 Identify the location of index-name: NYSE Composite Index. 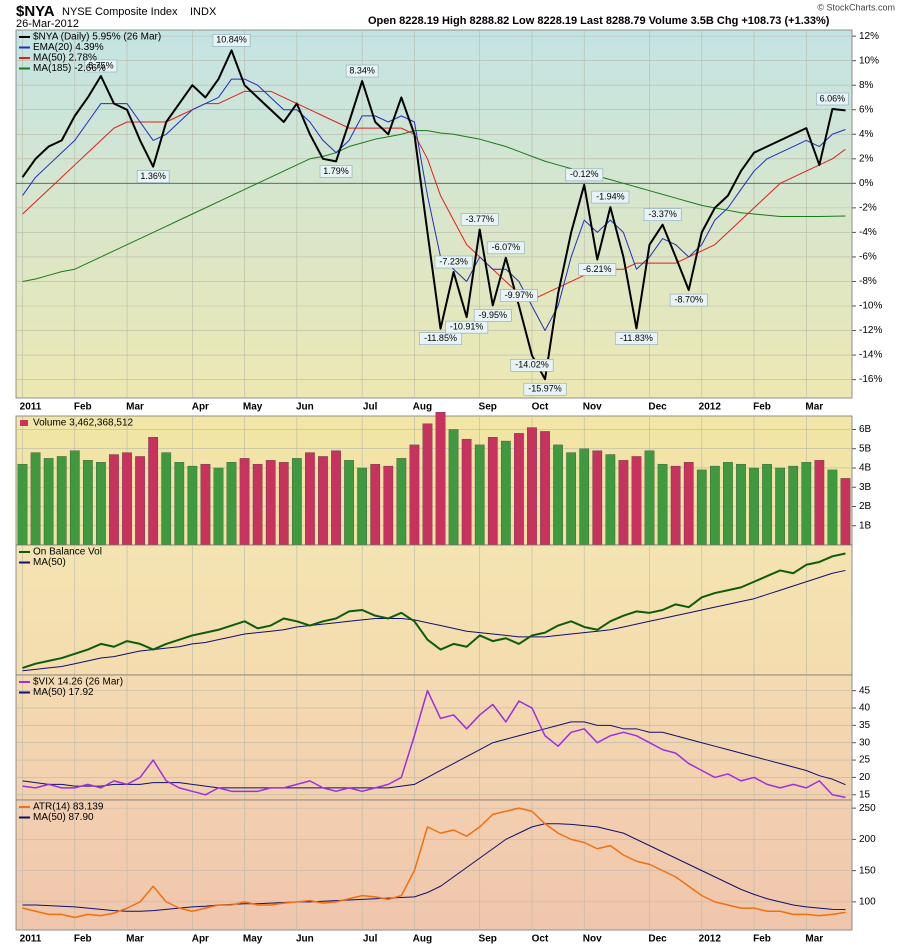
(120, 12).